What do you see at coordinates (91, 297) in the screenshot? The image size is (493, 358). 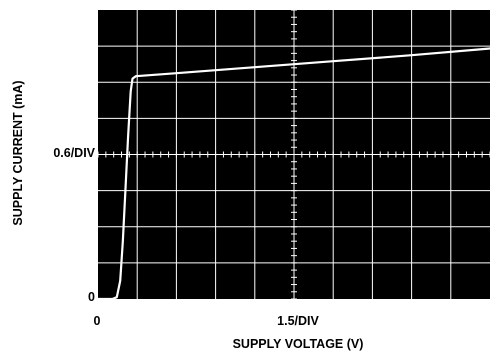 I see `y-axis-origin-label: 0` at bounding box center [91, 297].